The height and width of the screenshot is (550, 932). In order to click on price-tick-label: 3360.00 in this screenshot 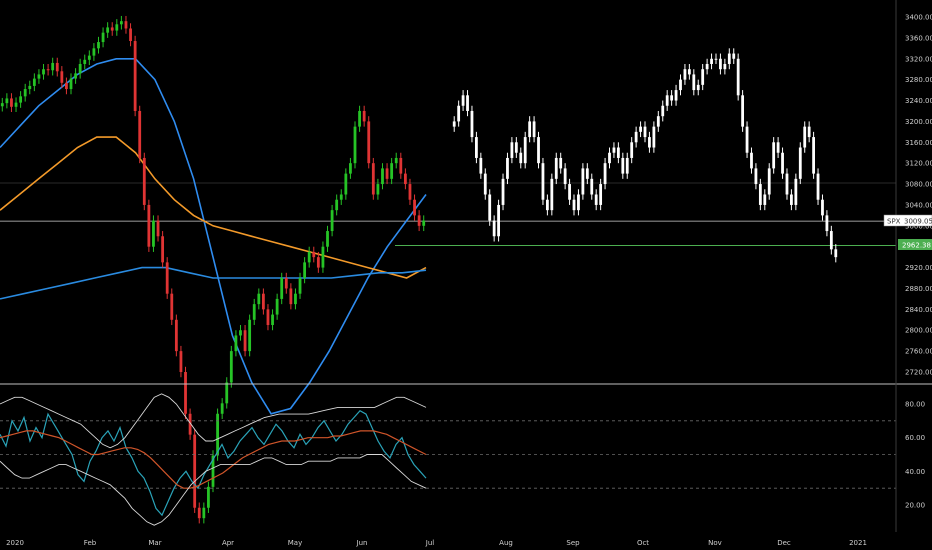, I will do `click(918, 38)`.